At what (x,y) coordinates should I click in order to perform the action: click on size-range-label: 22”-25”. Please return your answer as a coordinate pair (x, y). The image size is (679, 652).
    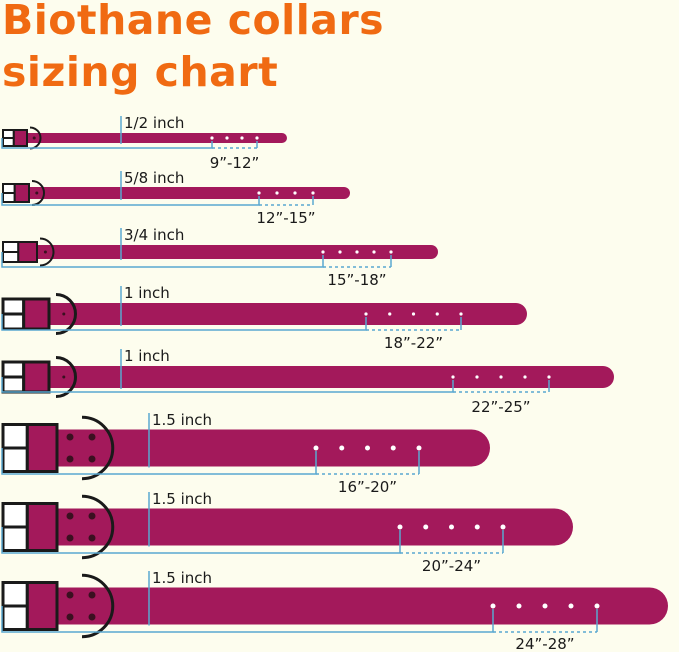
    Looking at the image, I should click on (500, 407).